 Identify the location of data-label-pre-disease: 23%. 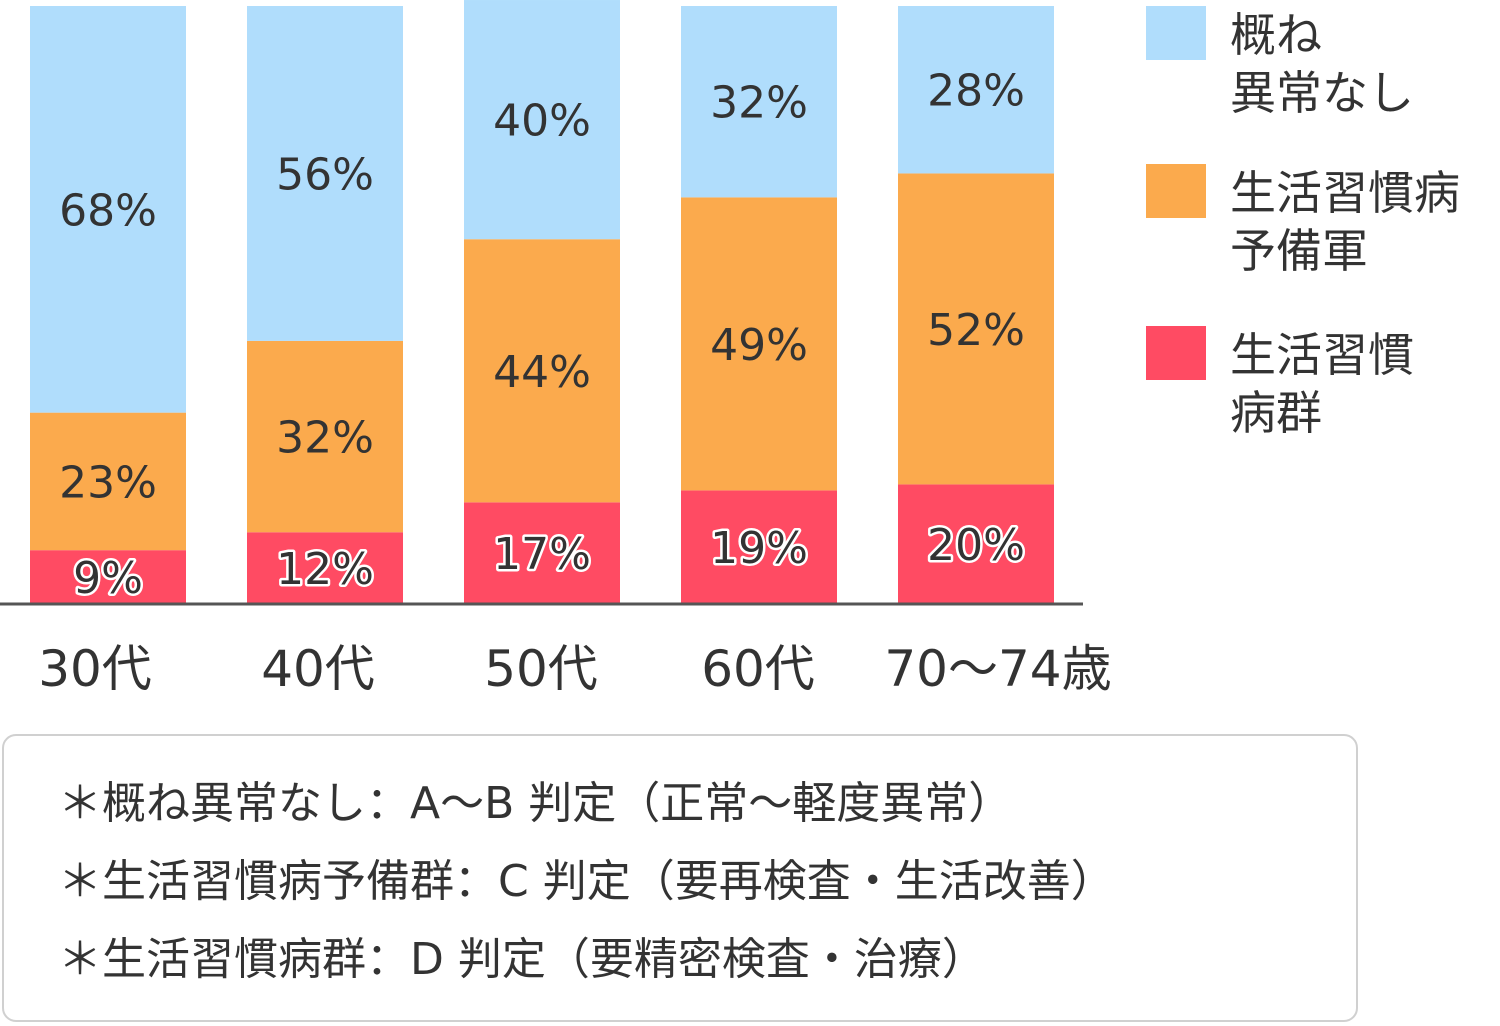
(108, 482).